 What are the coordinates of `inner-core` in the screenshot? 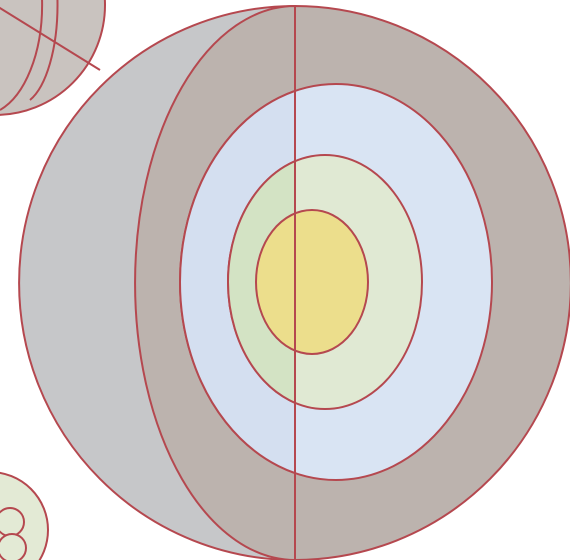 It's located at (312, 282).